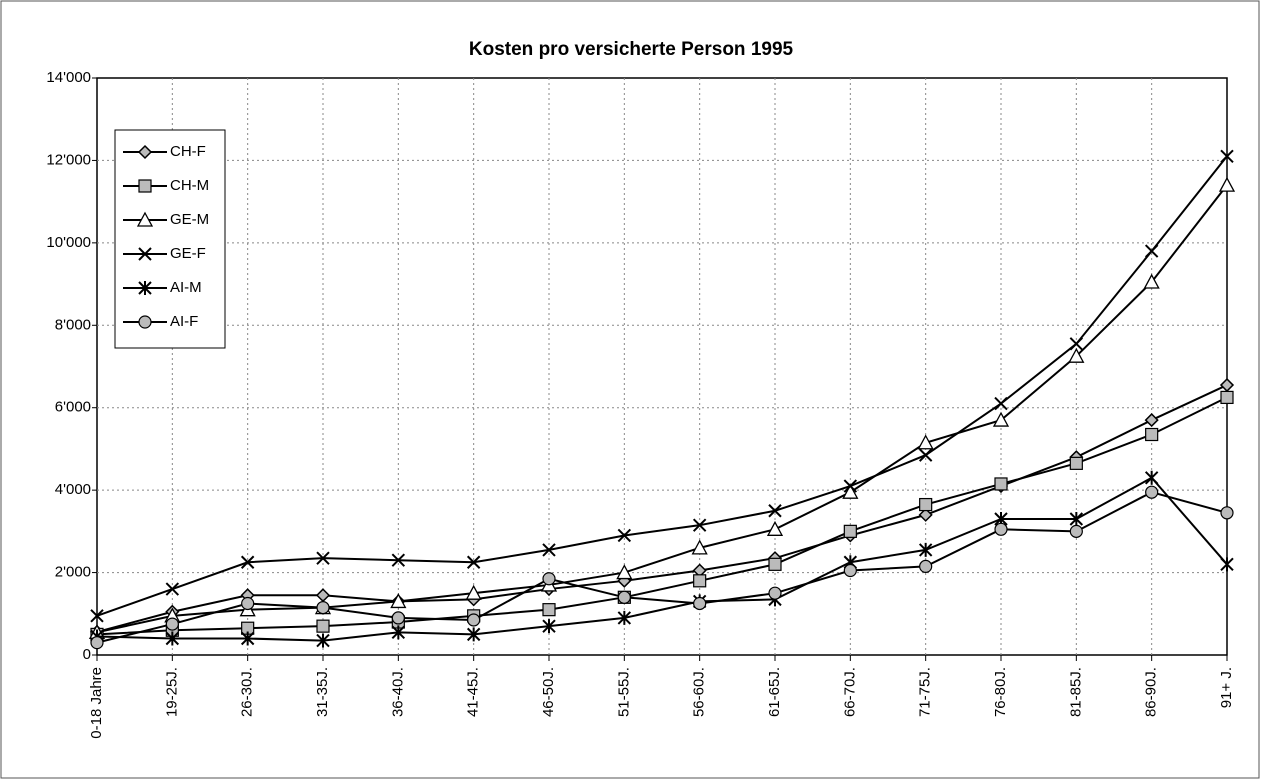 The width and height of the screenshot is (1262, 781). Describe the element at coordinates (96, 703) in the screenshot. I see `x-tick-label: 0-18 Jahre` at that location.